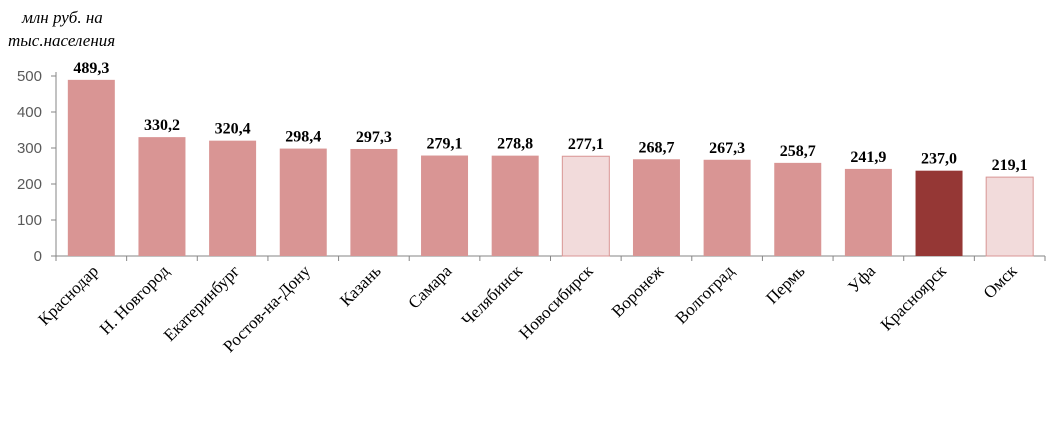 The image size is (1062, 429). Describe the element at coordinates (798, 151) in the screenshot. I see `data-label: 258,7` at that location.